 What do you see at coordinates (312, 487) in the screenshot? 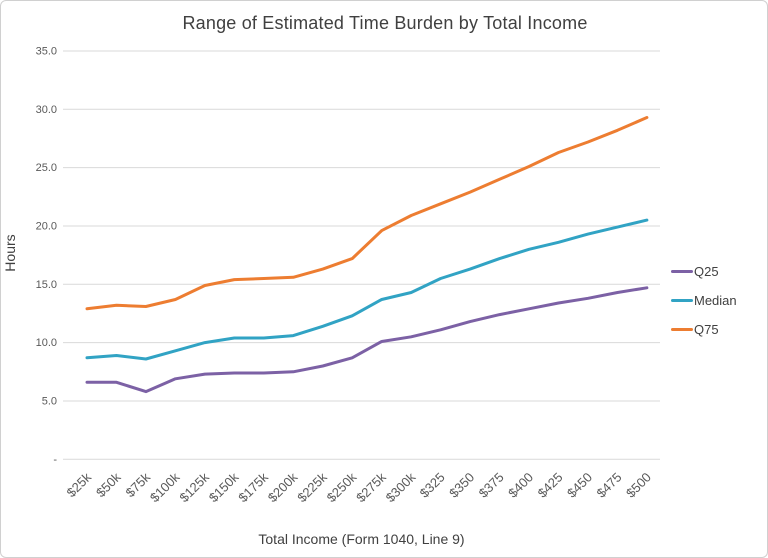
I see `x-tick-label: $225k` at bounding box center [312, 487].